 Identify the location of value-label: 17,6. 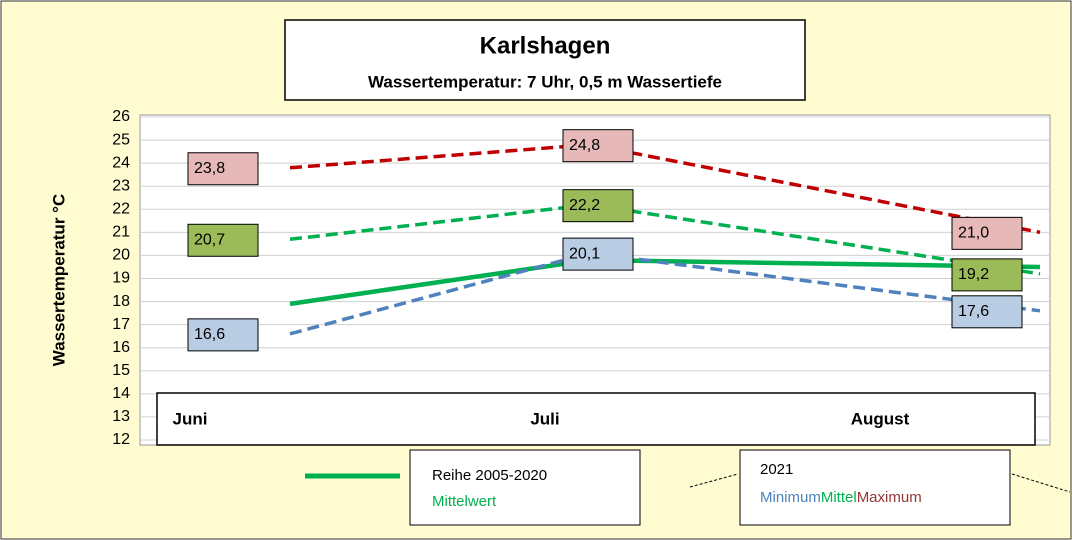
(973, 311).